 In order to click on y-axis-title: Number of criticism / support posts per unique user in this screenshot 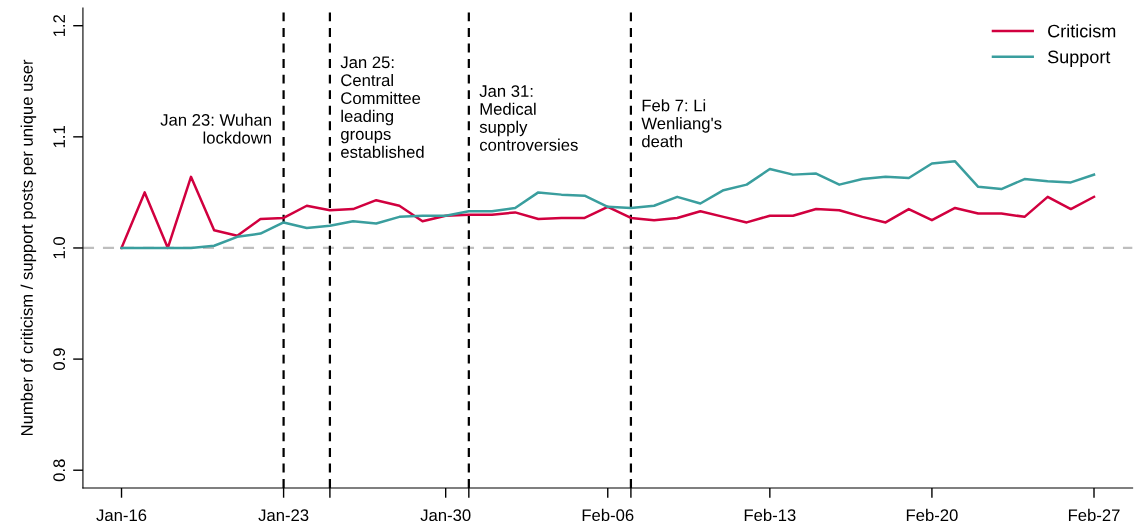, I will do `click(28, 247)`.